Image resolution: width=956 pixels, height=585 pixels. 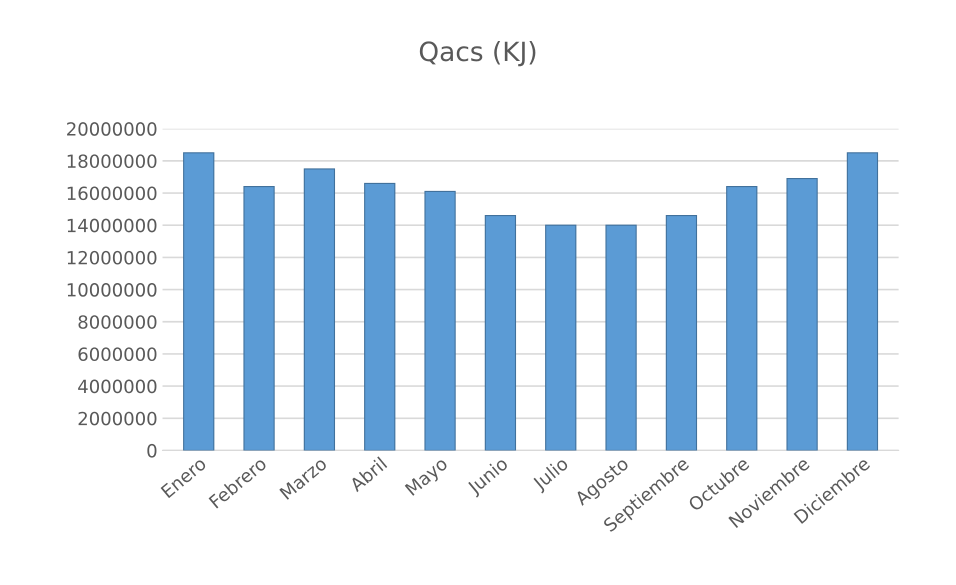 I want to click on y-tick-label: 10000000, so click(x=112, y=290).